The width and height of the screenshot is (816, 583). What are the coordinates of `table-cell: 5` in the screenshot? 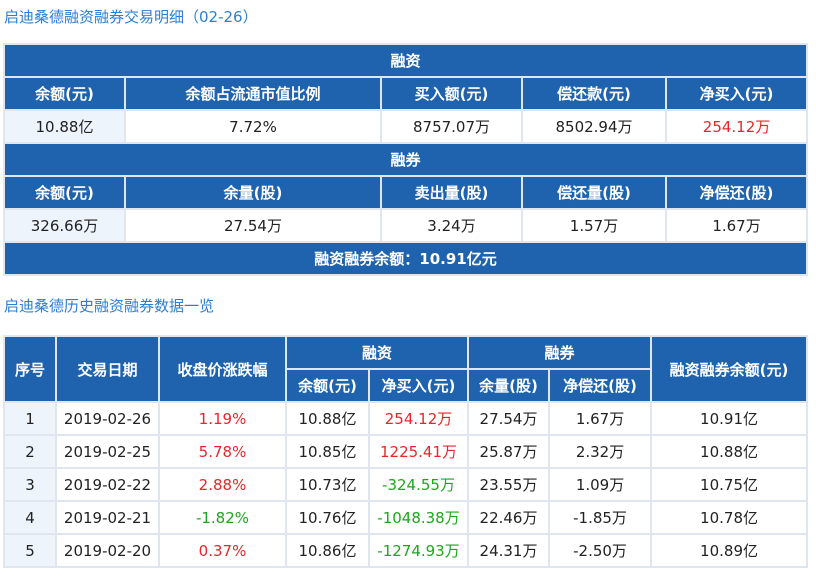 It's located at (30, 550).